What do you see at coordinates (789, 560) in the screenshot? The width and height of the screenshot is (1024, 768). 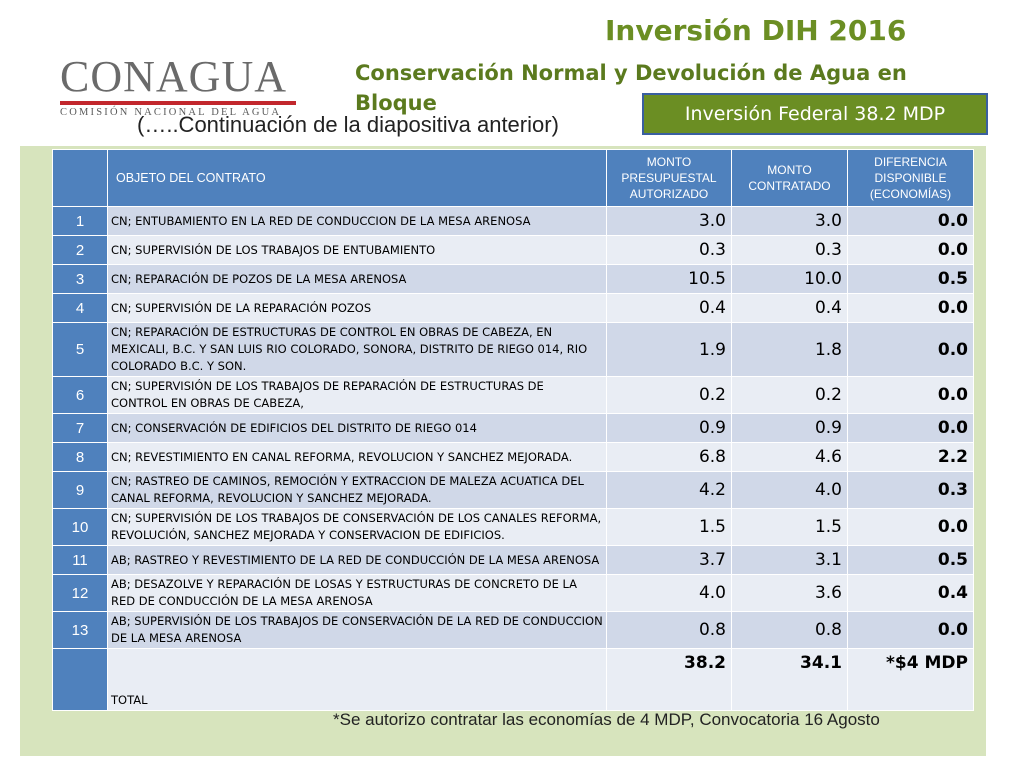 I see `row-contratado: 3.1` at bounding box center [789, 560].